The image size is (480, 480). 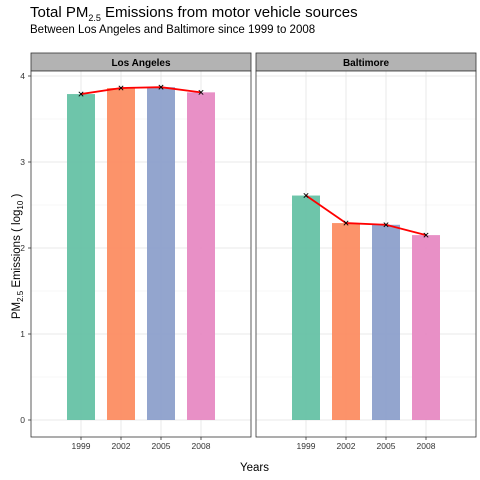 What do you see at coordinates (16, 310) in the screenshot?
I see `ylabel-prefix: PM` at bounding box center [16, 310].